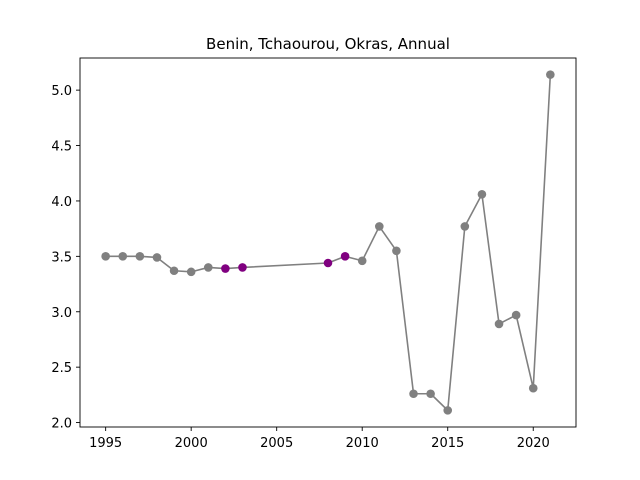 The image size is (640, 480). I want to click on y-tick-label: 4.0, so click(61, 202).